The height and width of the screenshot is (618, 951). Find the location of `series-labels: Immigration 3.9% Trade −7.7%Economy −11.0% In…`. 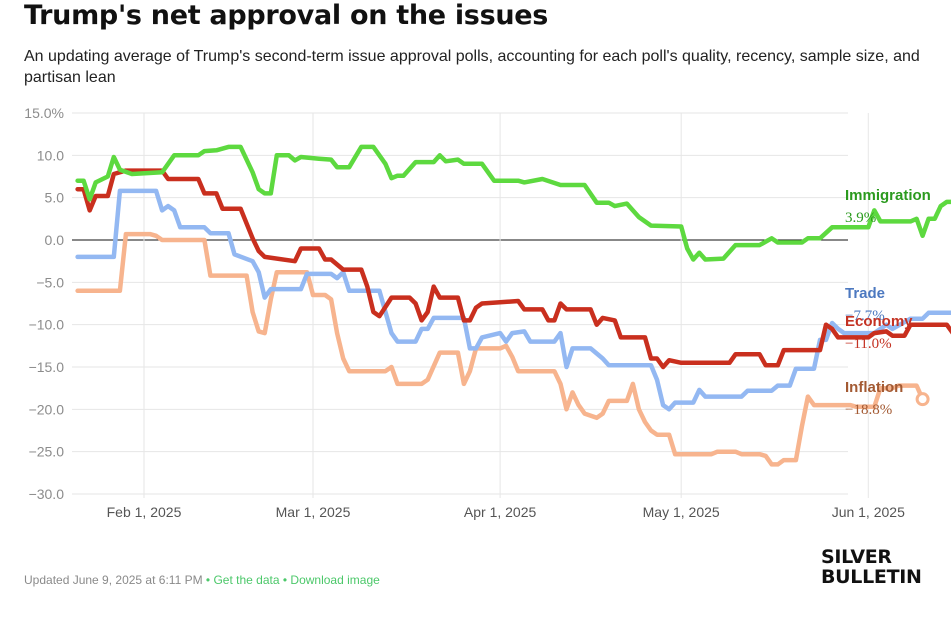

series-labels: Immigration 3.9% Trade −7.7%Economy −11.0% In… is located at coordinates (888, 302).